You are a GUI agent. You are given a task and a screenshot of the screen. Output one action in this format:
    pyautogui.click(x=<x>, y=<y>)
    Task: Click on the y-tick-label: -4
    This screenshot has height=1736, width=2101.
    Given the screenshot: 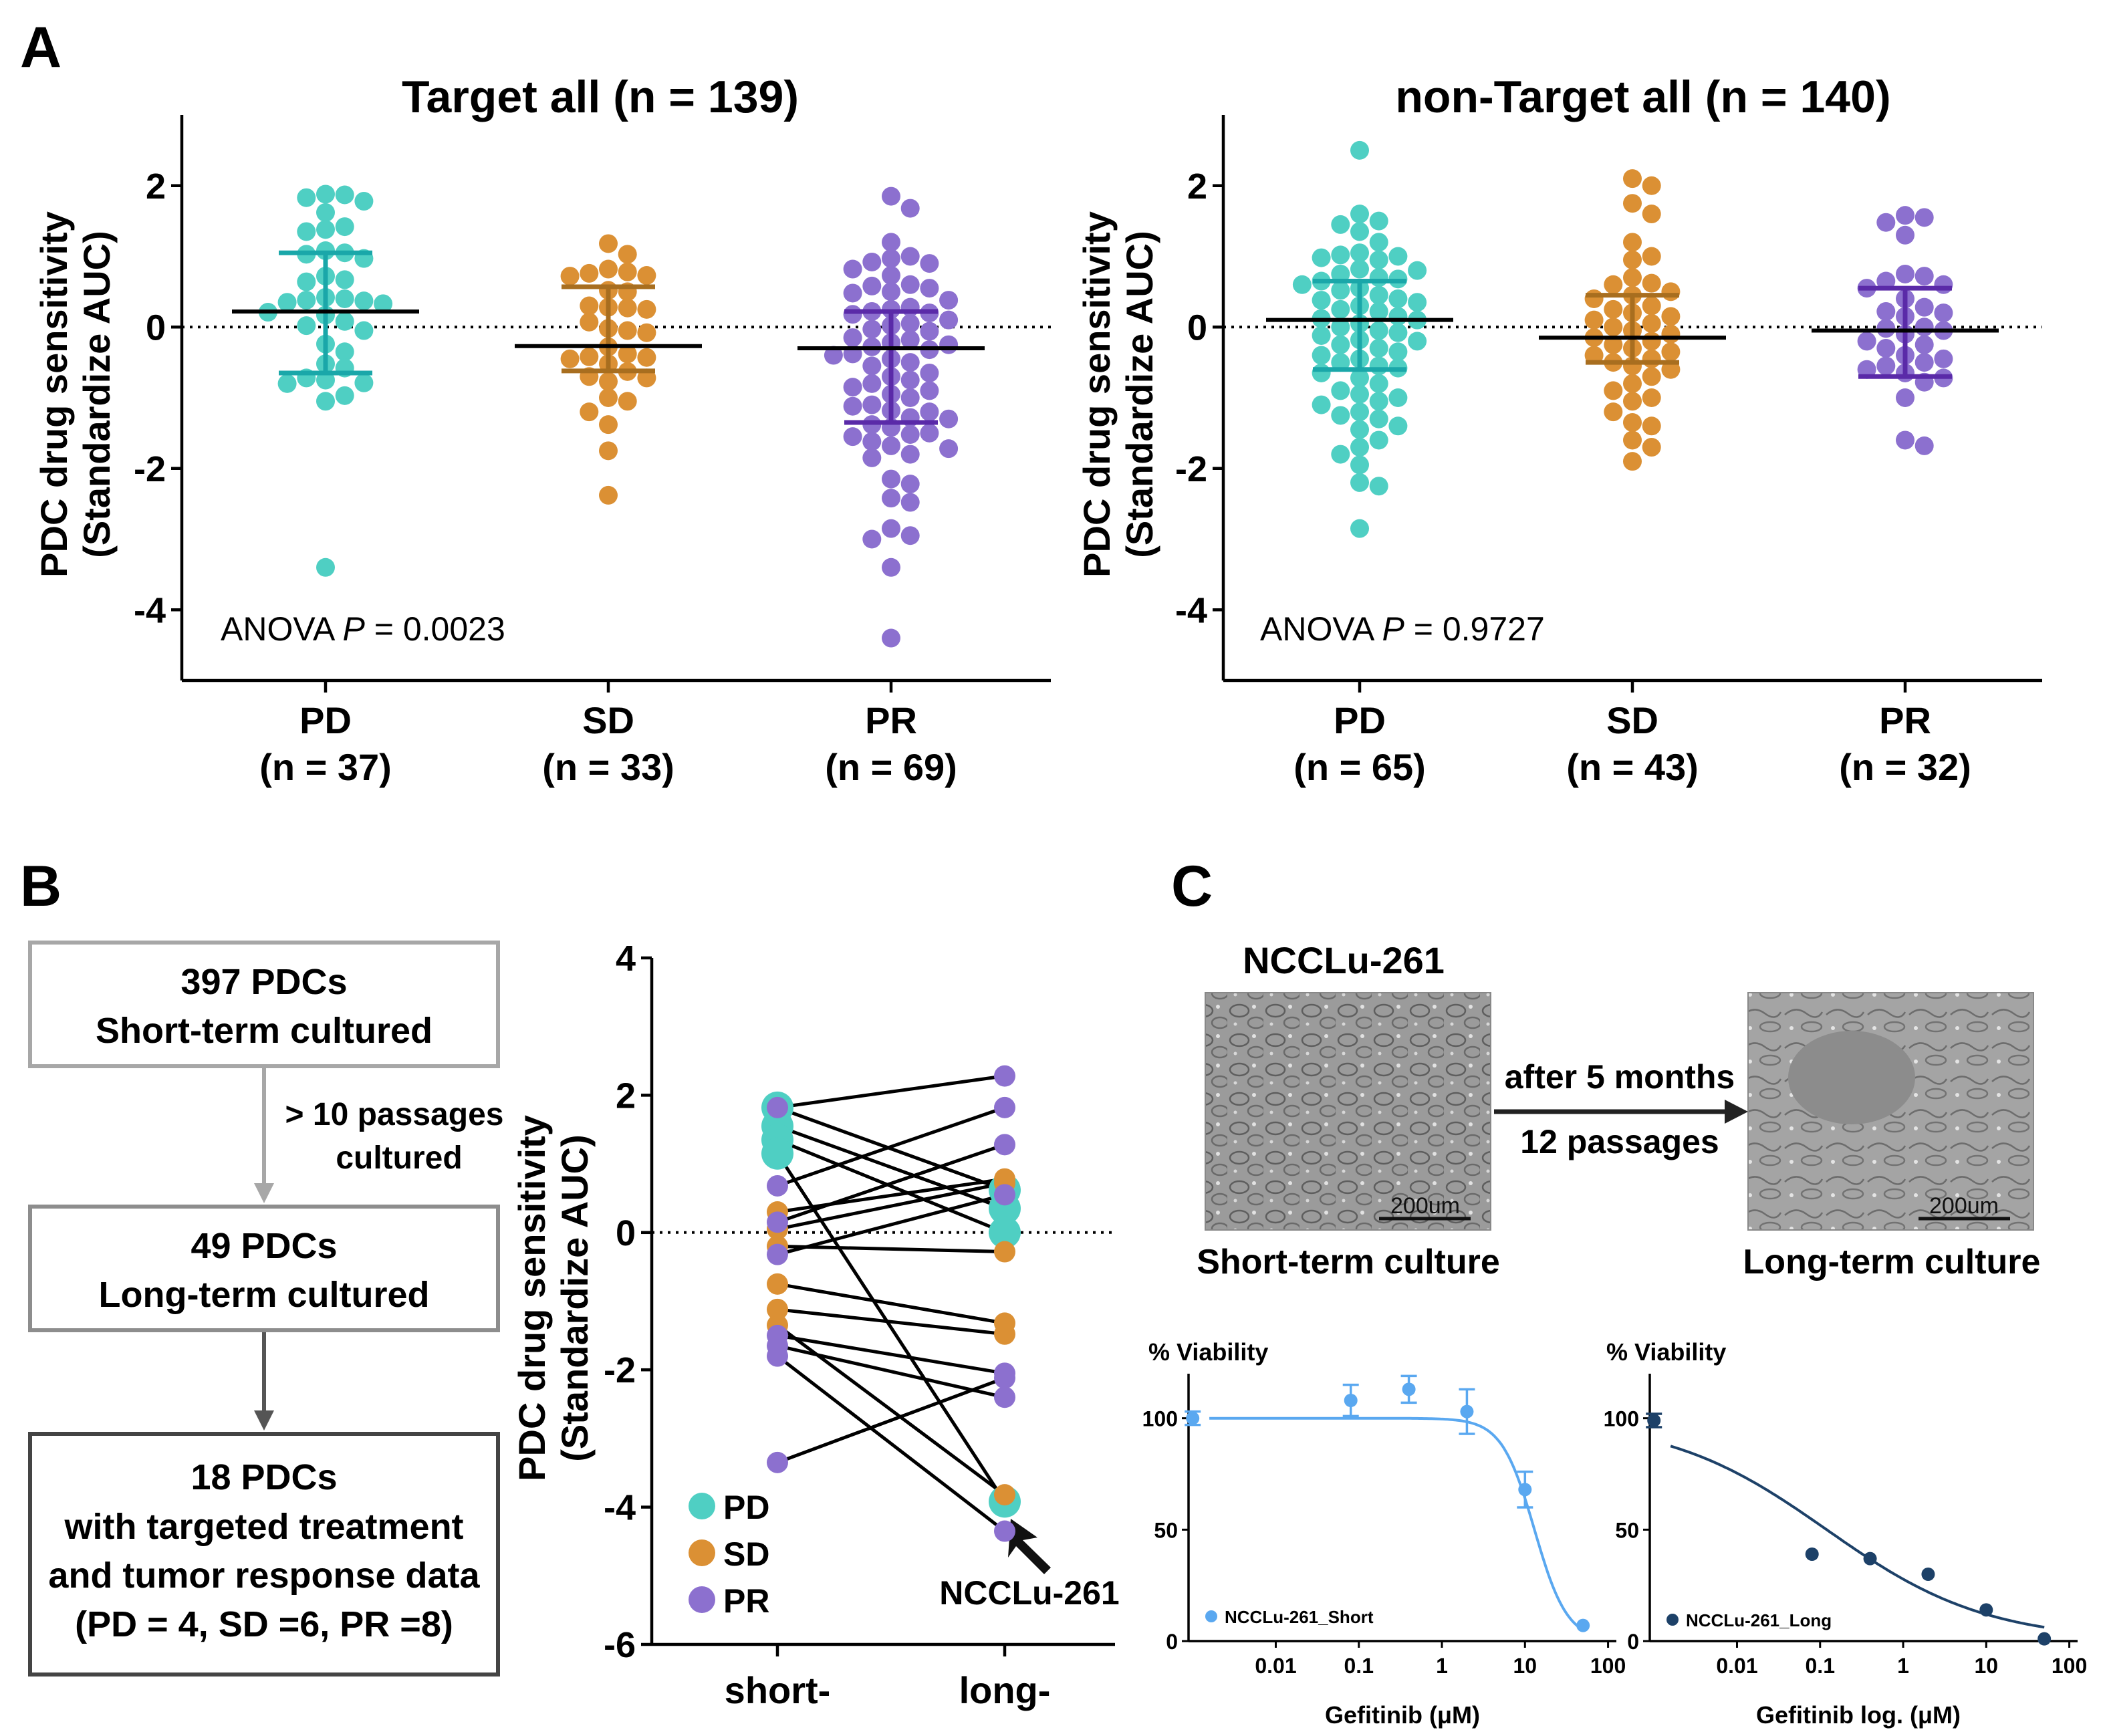 What is the action you would take?
    pyautogui.click(x=150, y=610)
    